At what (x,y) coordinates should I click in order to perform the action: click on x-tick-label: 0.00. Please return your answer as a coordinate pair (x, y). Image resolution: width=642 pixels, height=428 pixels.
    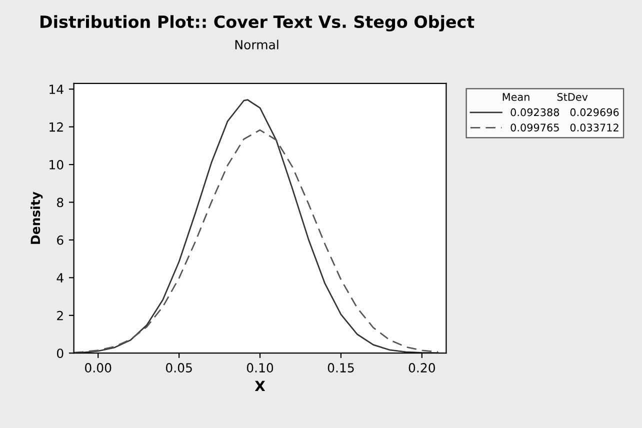
    Looking at the image, I should click on (98, 367).